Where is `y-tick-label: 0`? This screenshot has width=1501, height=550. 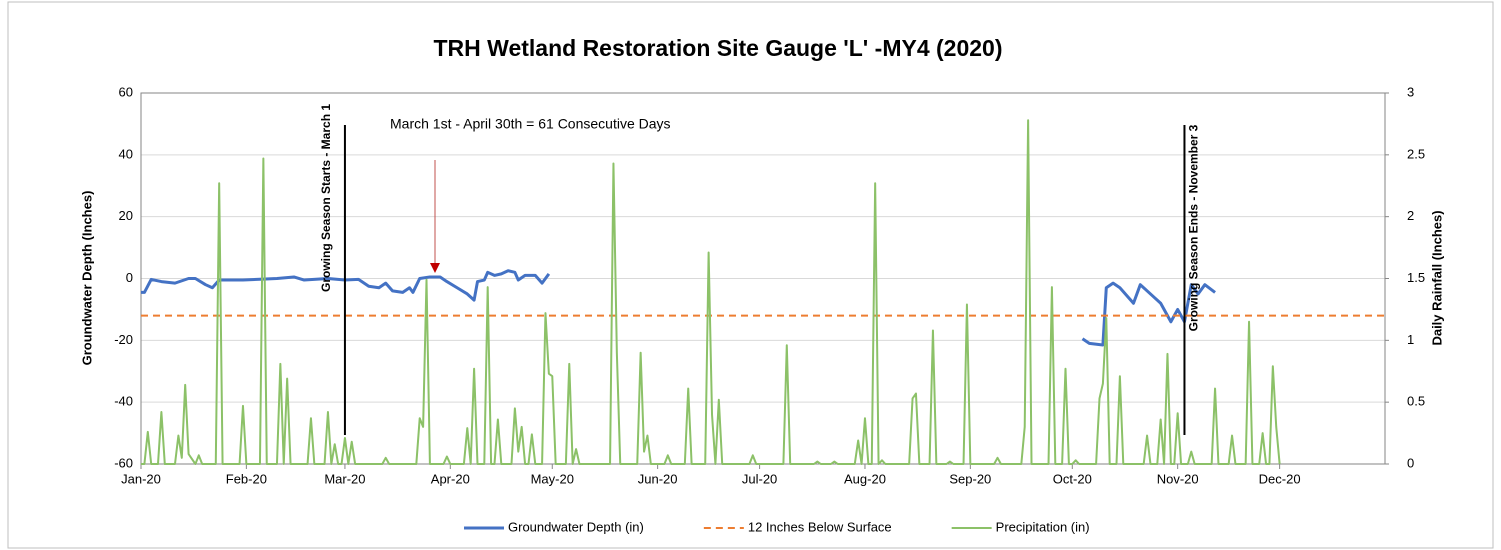 y-tick-label: 0 is located at coordinates (129, 277).